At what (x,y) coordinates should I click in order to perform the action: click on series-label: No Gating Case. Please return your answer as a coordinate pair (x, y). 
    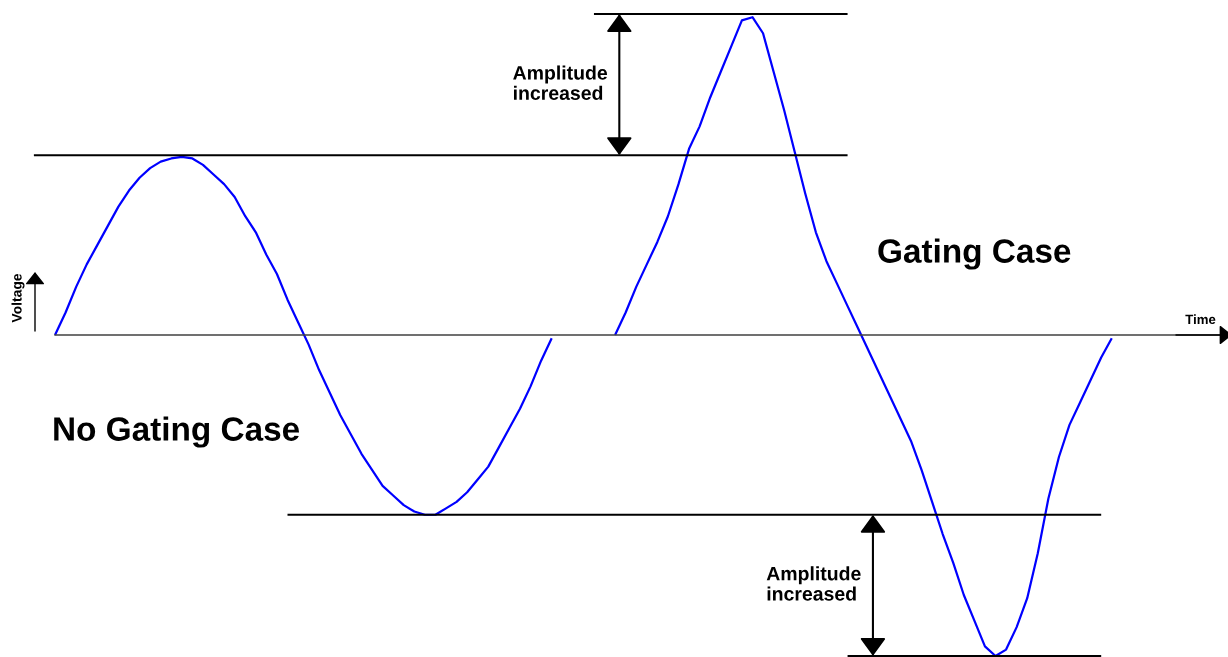
    Looking at the image, I should click on (177, 432).